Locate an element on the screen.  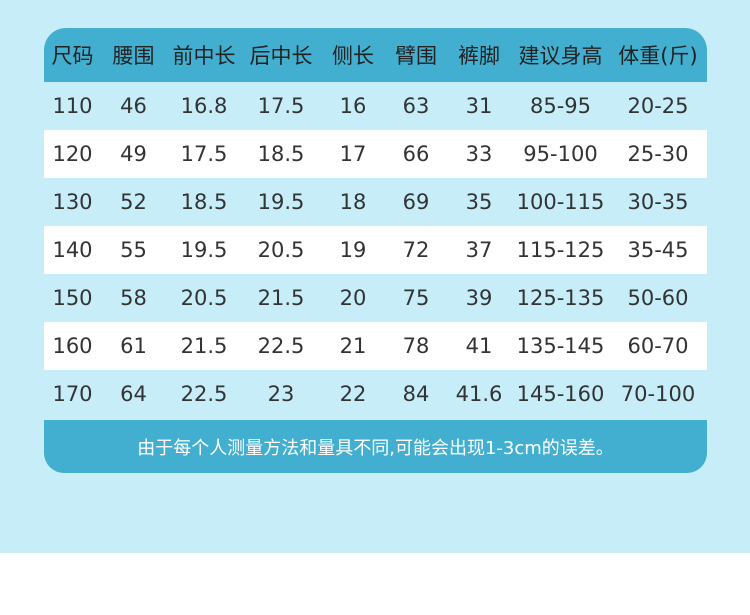
table-cell: 30-35 is located at coordinates (658, 202).